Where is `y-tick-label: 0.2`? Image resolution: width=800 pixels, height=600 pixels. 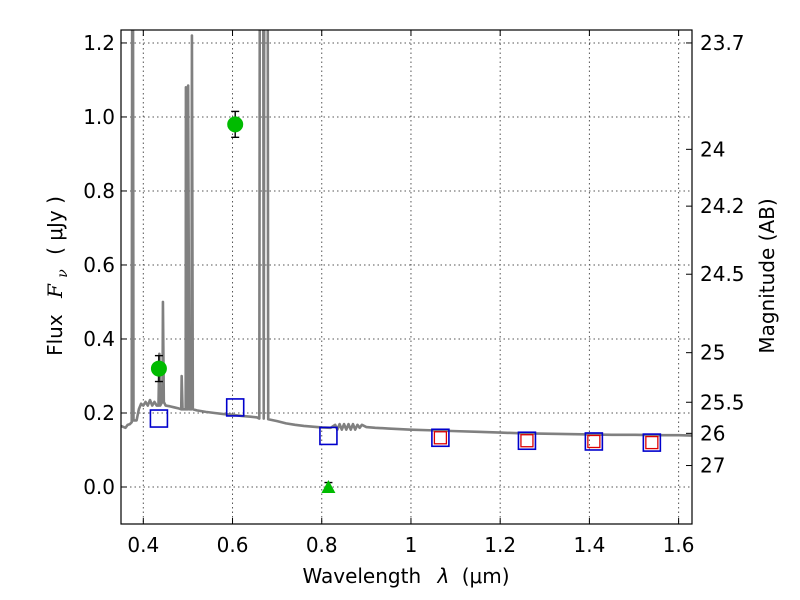 y-tick-label: 0.2 is located at coordinates (99, 413).